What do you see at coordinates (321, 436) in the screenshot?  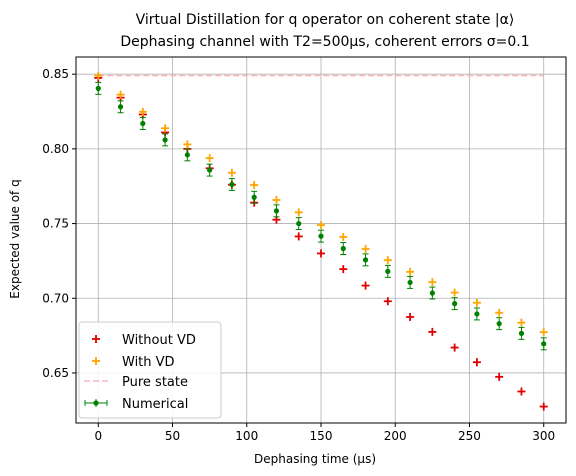 I see `x-tick-label: 150` at bounding box center [321, 436].